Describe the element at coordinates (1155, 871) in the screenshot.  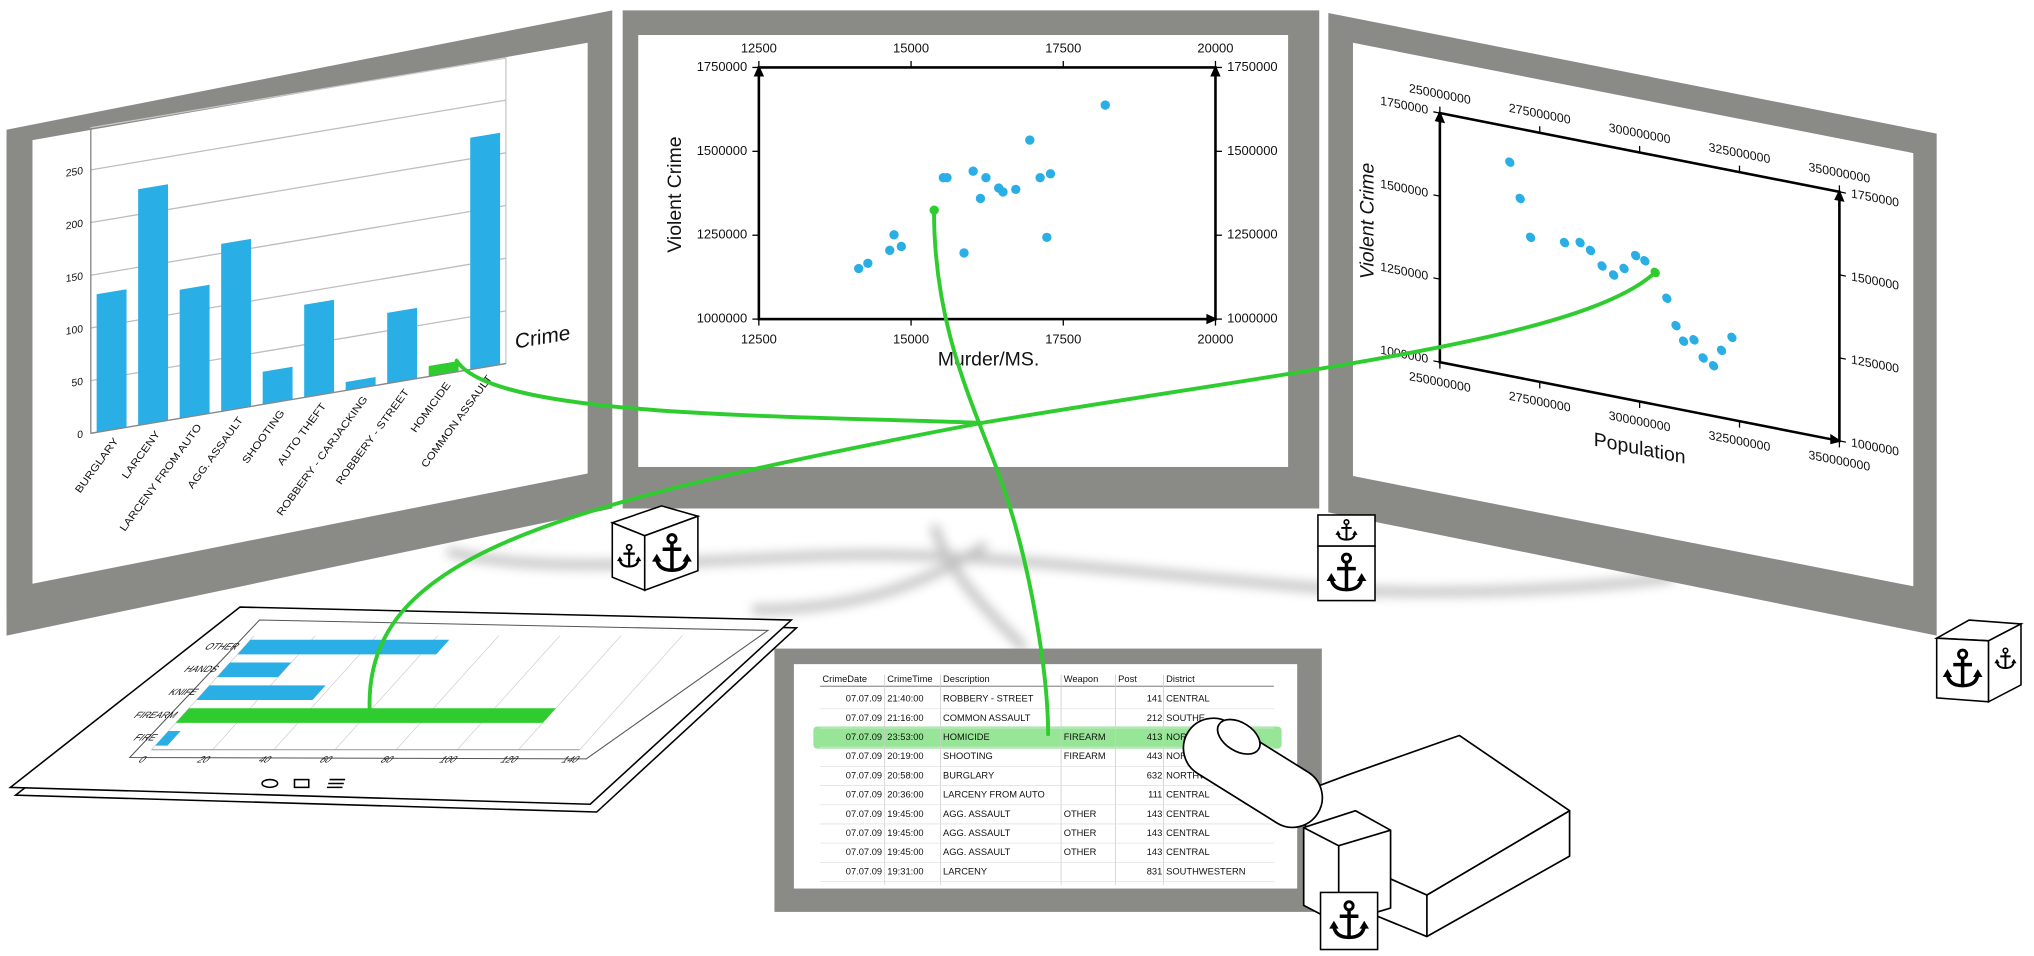
I see `table-cell: 831` at that location.